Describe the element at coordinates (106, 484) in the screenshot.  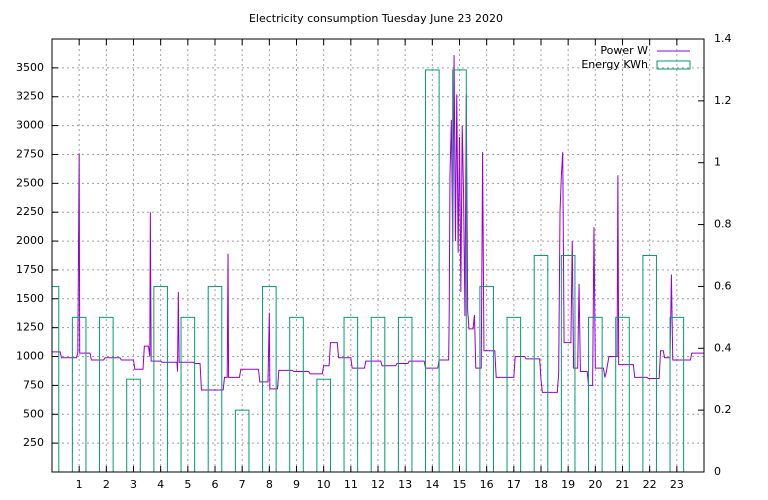
I see `x-tick-label: 2` at that location.